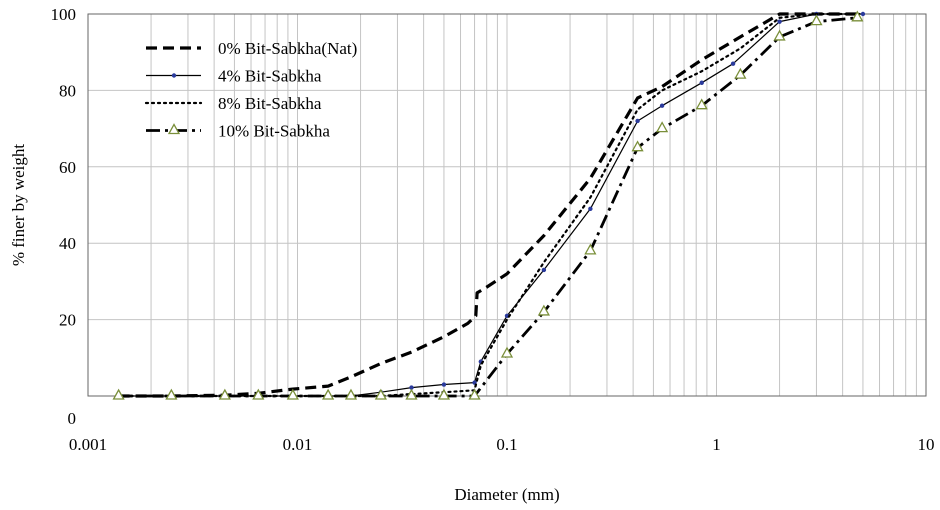 The width and height of the screenshot is (940, 510). What do you see at coordinates (926, 444) in the screenshot?
I see `x-tick-label: 10` at bounding box center [926, 444].